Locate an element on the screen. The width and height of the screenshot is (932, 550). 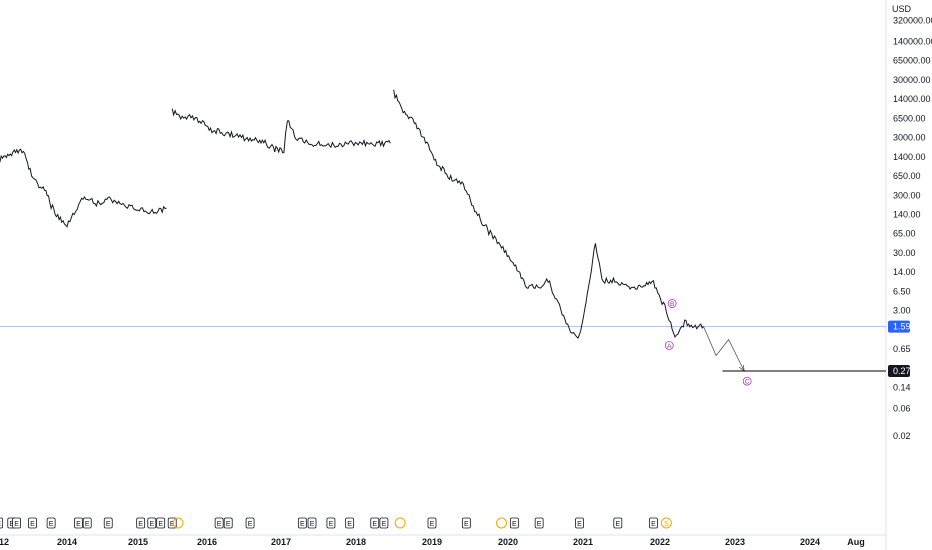
time-tick-label: 2021 is located at coordinates (583, 542).